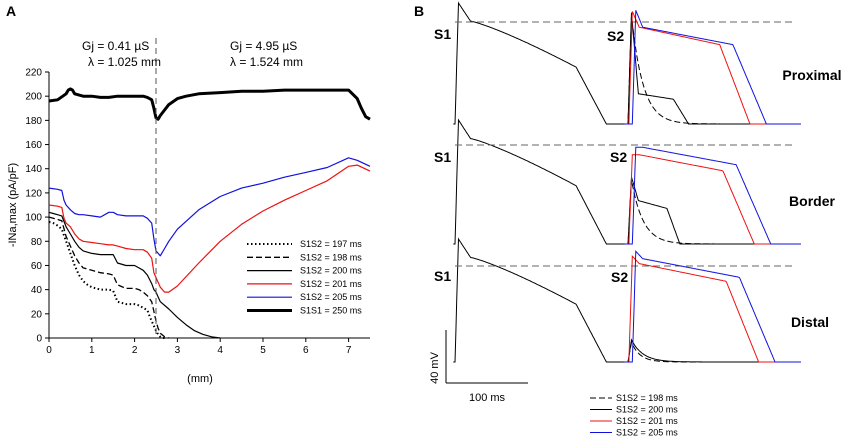 The image size is (850, 436). I want to click on s2-trace-distal-s1s2-198-ms, so click(712, 351).